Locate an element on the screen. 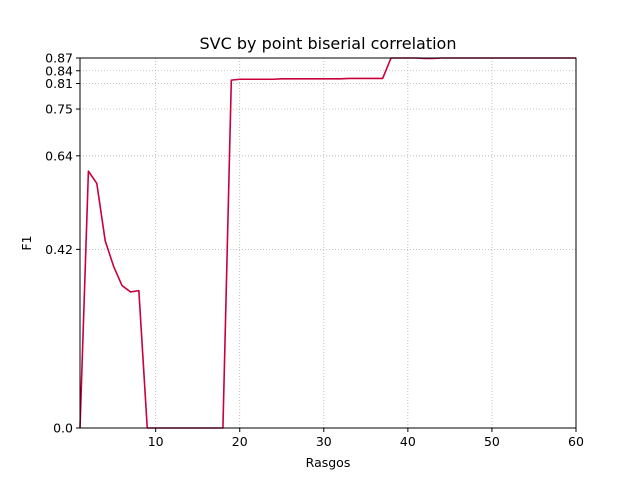 The image size is (640, 480). y-tick-label: 0.42 is located at coordinates (59, 249).